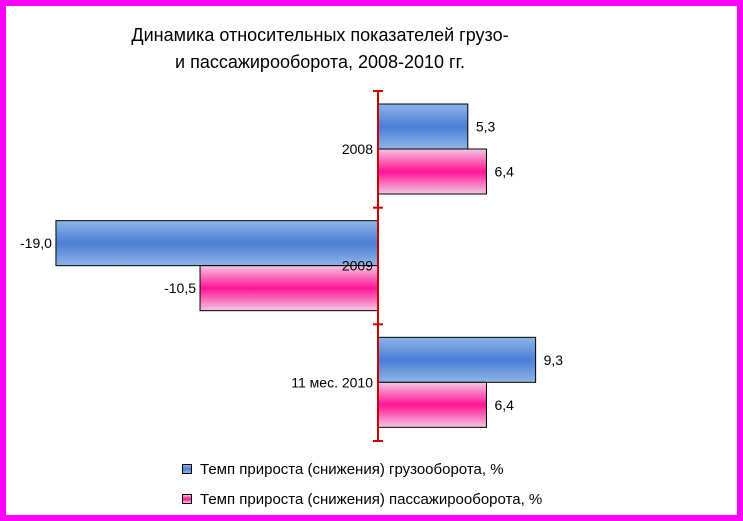 This screenshot has height=521, width=743. I want to click on data-label-series-1-2: 9,3, so click(554, 360).